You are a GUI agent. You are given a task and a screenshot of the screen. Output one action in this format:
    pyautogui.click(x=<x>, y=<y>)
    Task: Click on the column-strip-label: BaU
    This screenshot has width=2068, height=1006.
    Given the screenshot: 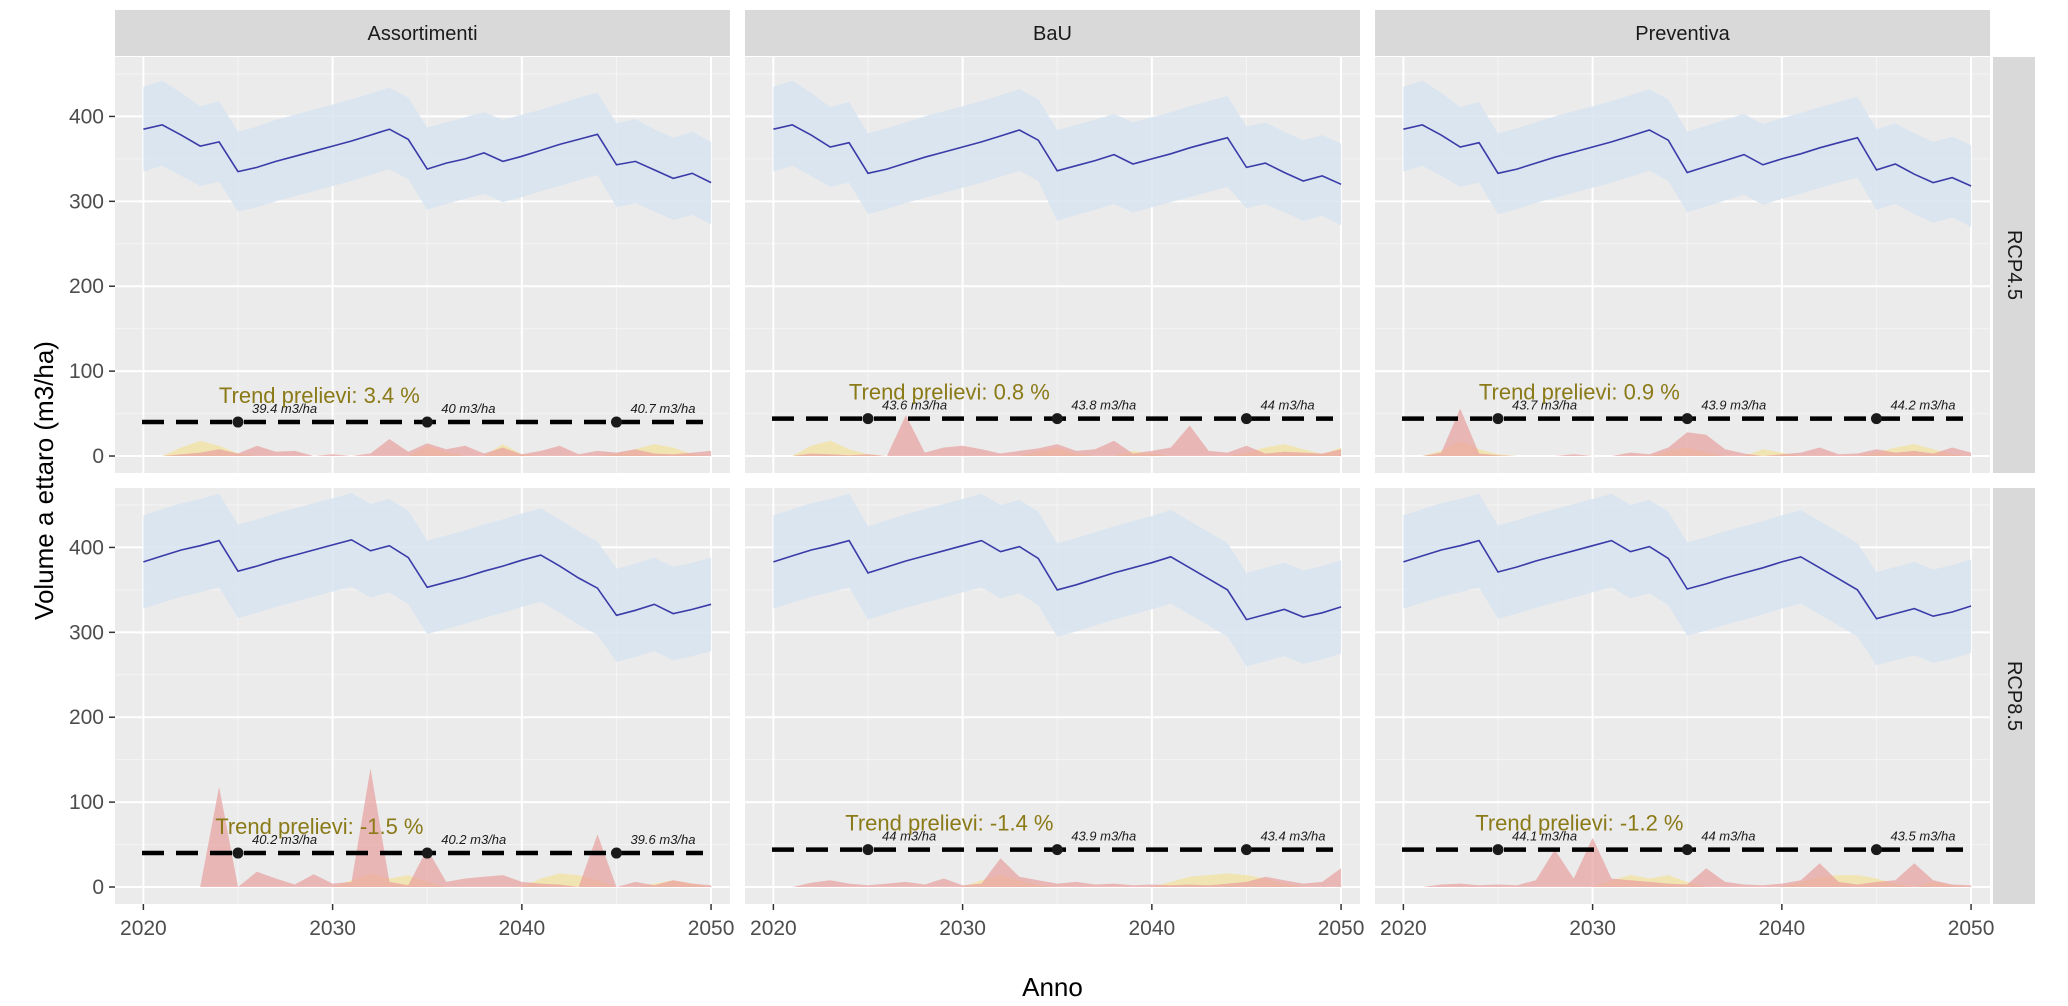 What is the action you would take?
    pyautogui.click(x=1052, y=34)
    